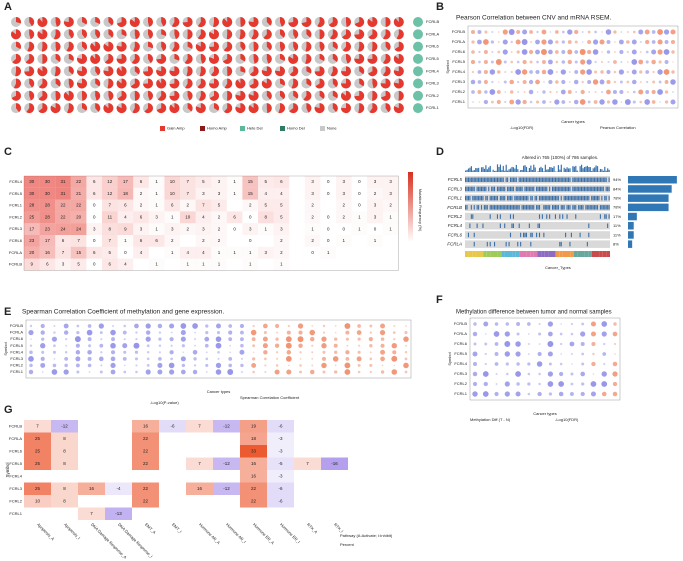  Describe the element at coordinates (282, 128) in the screenshot. I see `legend-swatch` at that location.